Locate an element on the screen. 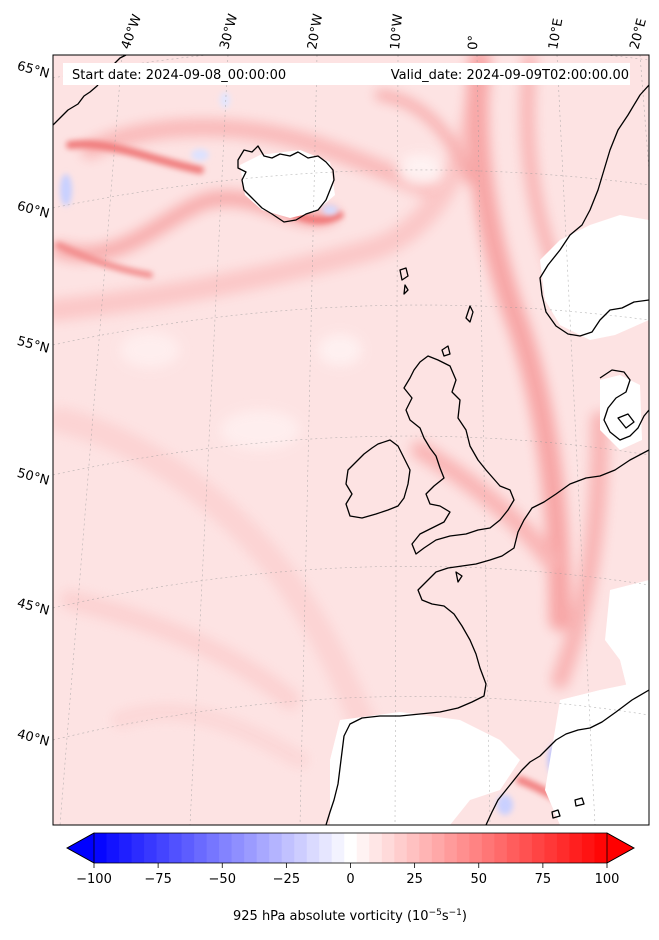 This screenshot has width=659, height=940. lon-label-40w: 40°W is located at coordinates (132, 31).